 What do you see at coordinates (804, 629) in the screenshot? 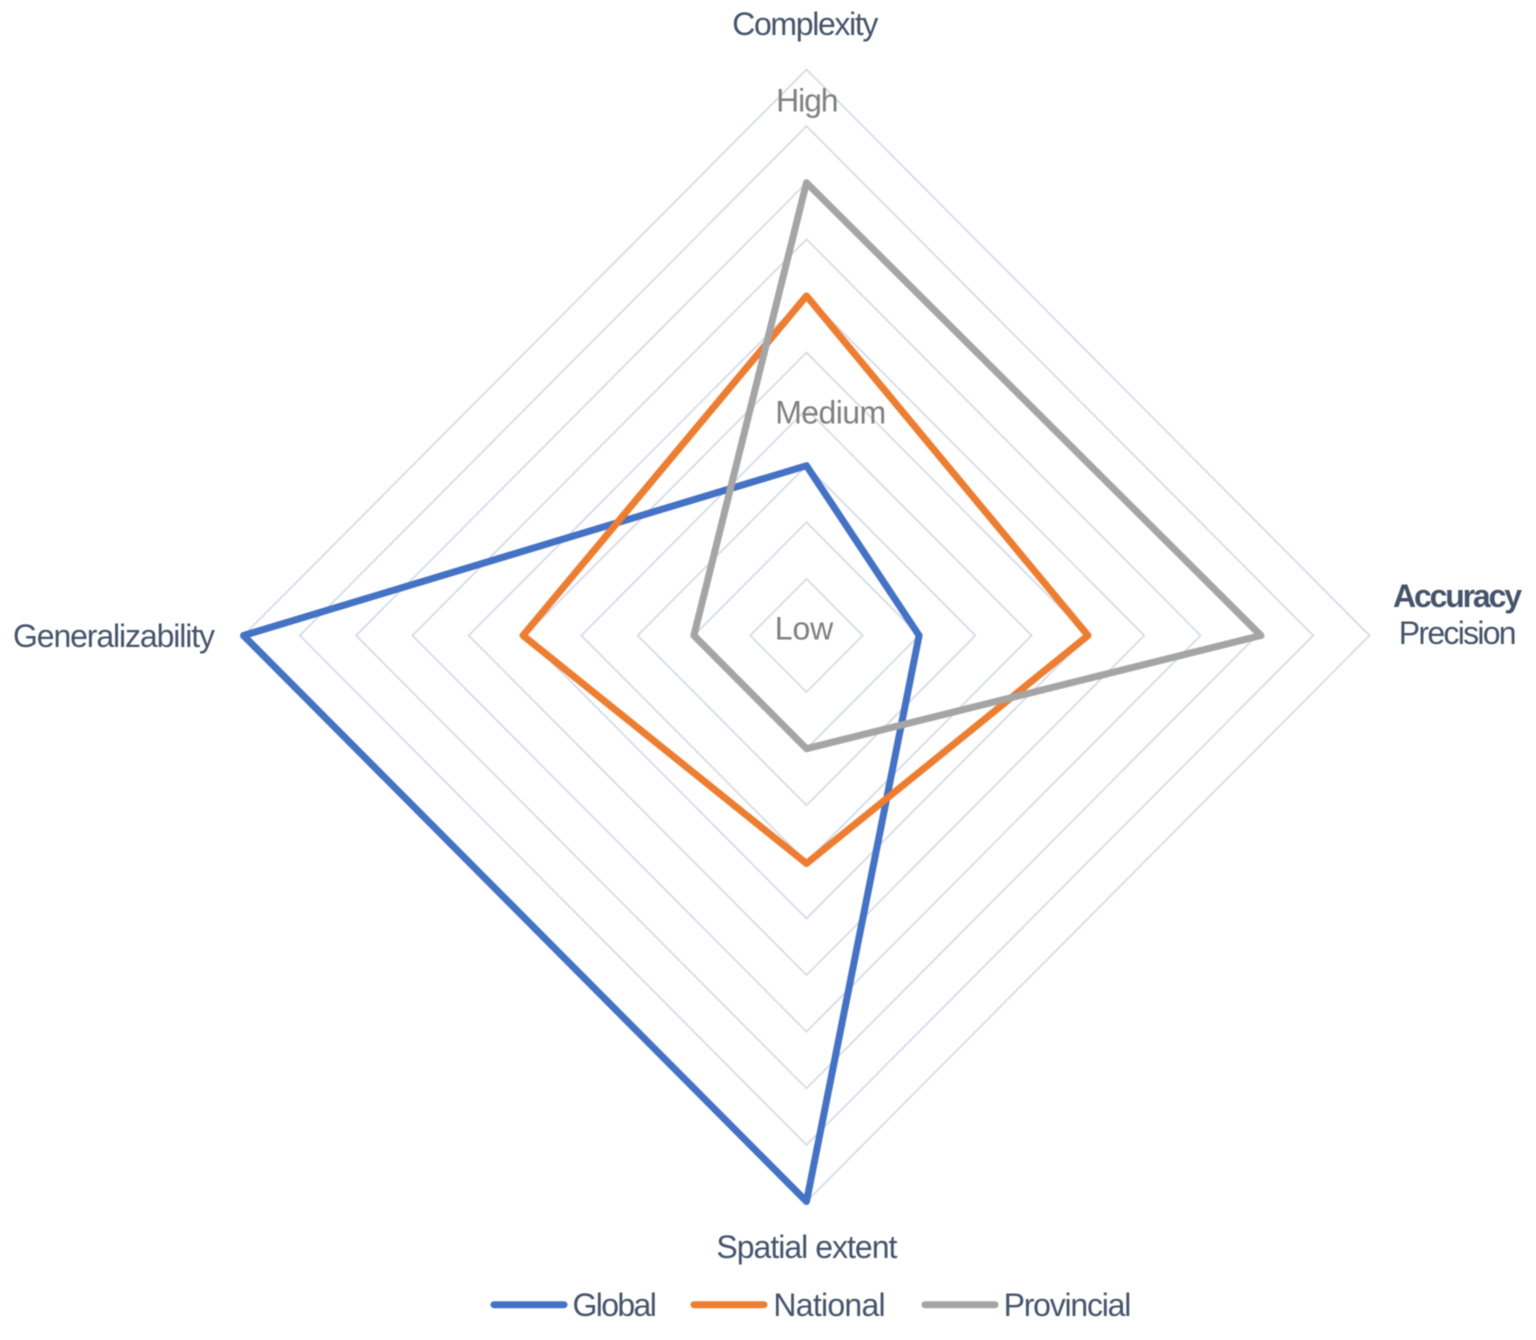
I see `svg-text: Low` at bounding box center [804, 629].